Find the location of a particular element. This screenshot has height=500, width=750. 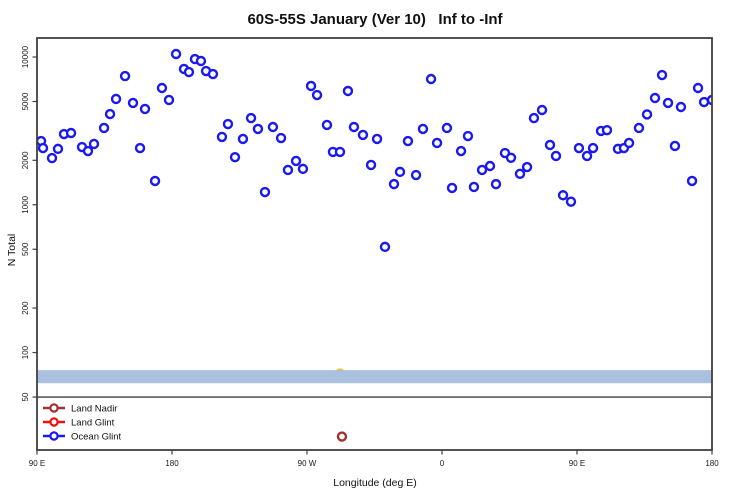

y-tick-label: 5000 is located at coordinates (25, 101).